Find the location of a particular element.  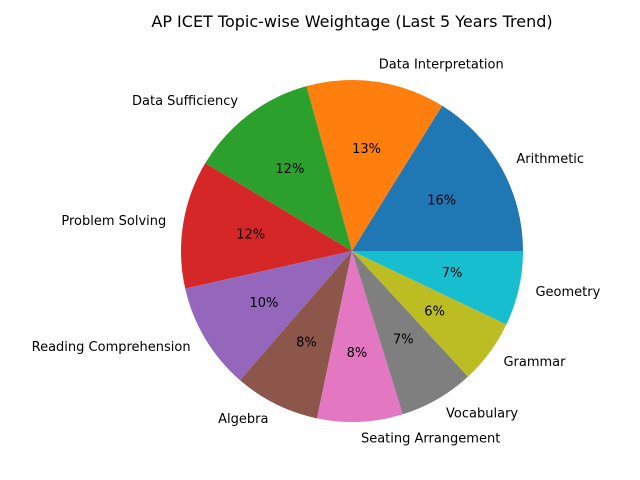

pie-slice-arithmetic is located at coordinates (437, 178).